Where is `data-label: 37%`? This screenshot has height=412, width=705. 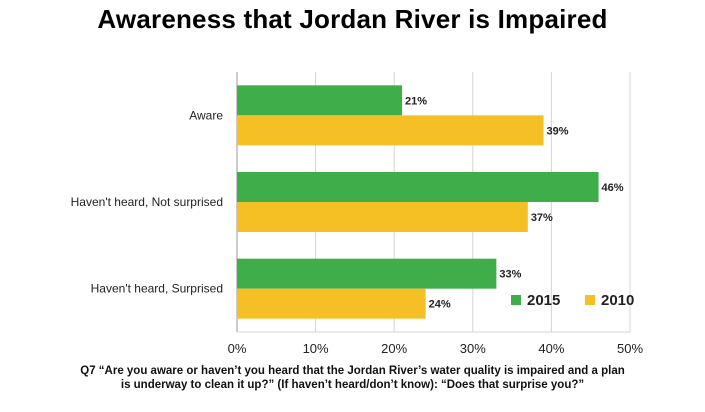
data-label: 37% is located at coordinates (542, 218).